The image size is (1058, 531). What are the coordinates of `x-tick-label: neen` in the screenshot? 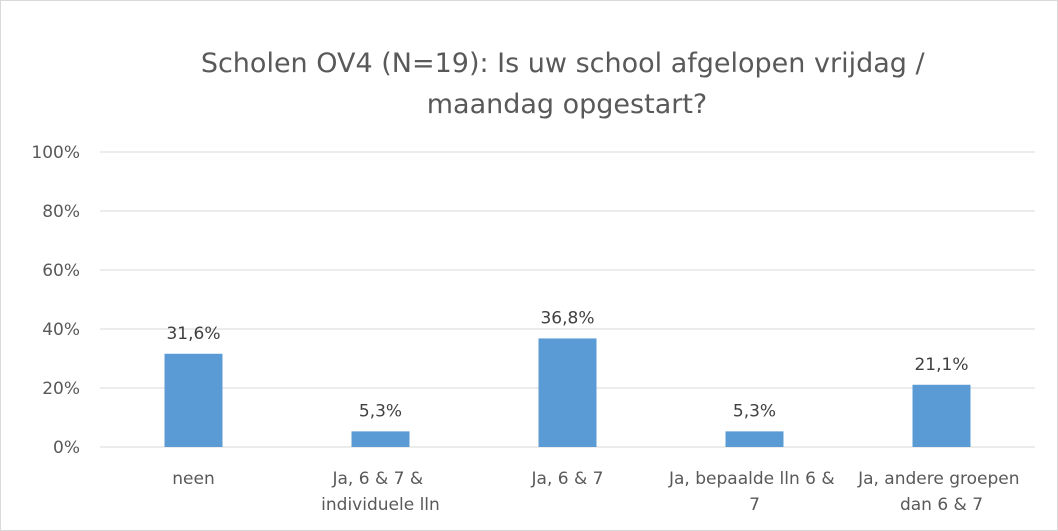 It's located at (193, 479).